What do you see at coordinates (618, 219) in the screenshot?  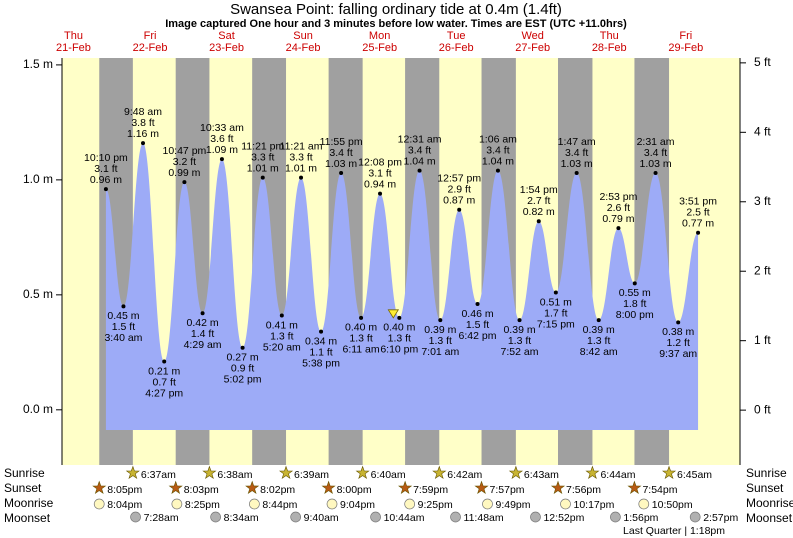 I see `extreme-label: 0.79 m` at bounding box center [618, 219].